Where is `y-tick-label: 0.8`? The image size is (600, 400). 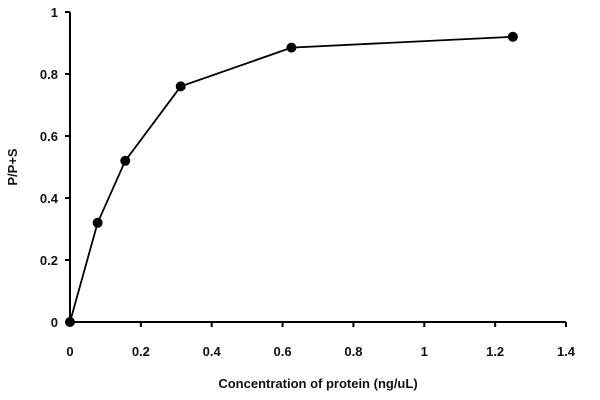
y-tick-label: 0.8 is located at coordinates (49, 74).